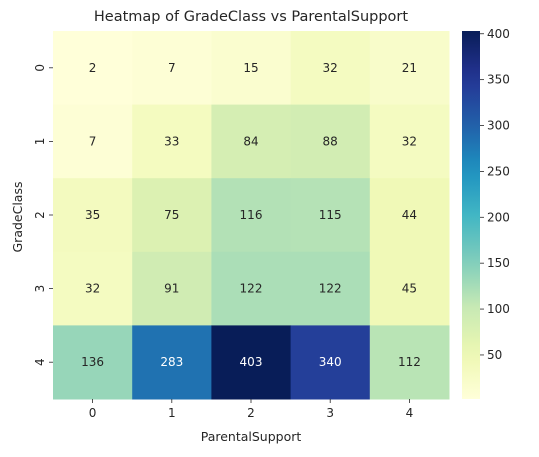 The height and width of the screenshot is (457, 539). I want to click on y-tick-label: 3, so click(40, 289).